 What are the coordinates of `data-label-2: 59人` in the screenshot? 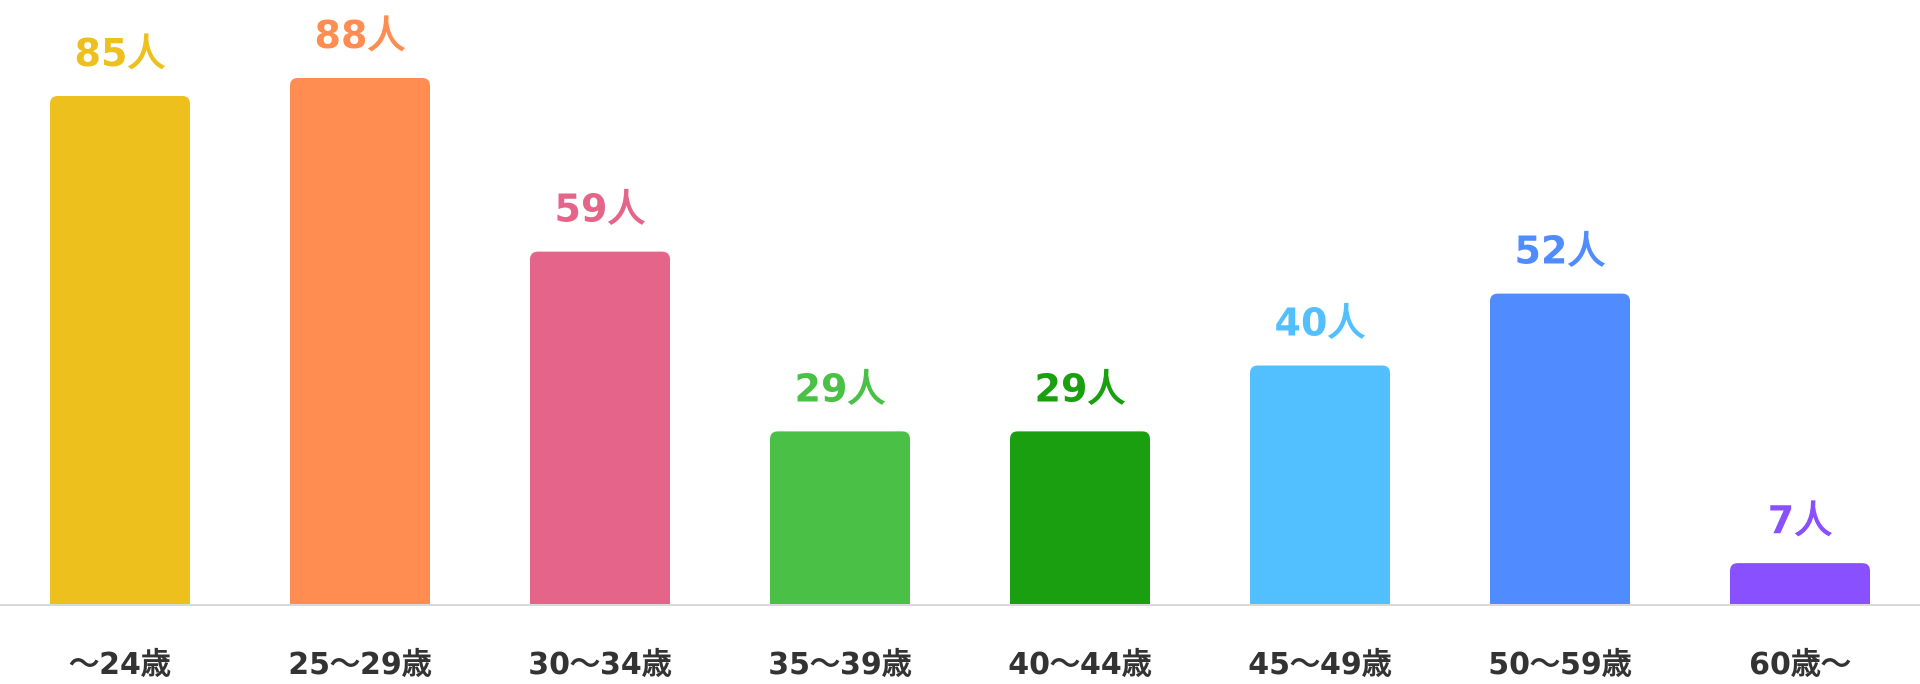 It's located at (600, 209).